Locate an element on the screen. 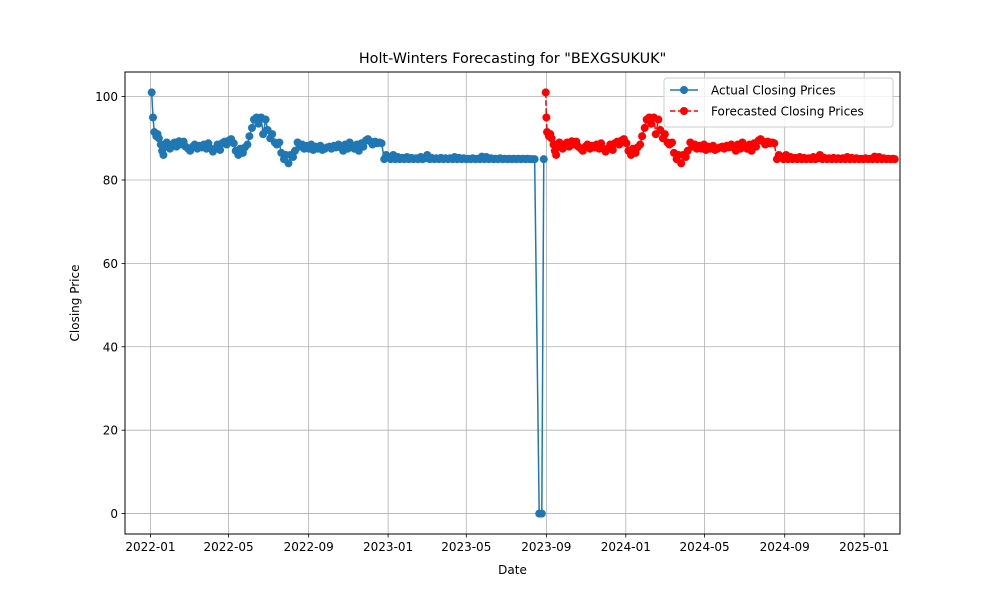 The width and height of the screenshot is (1000, 600). x-tick-label: 2024-05 is located at coordinates (705, 547).